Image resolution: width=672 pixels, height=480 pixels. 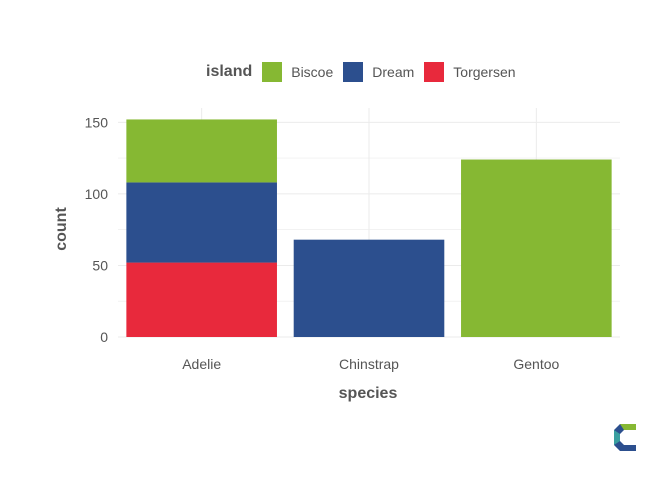 What do you see at coordinates (100, 265) in the screenshot?
I see `y-tick-label: 50` at bounding box center [100, 265].